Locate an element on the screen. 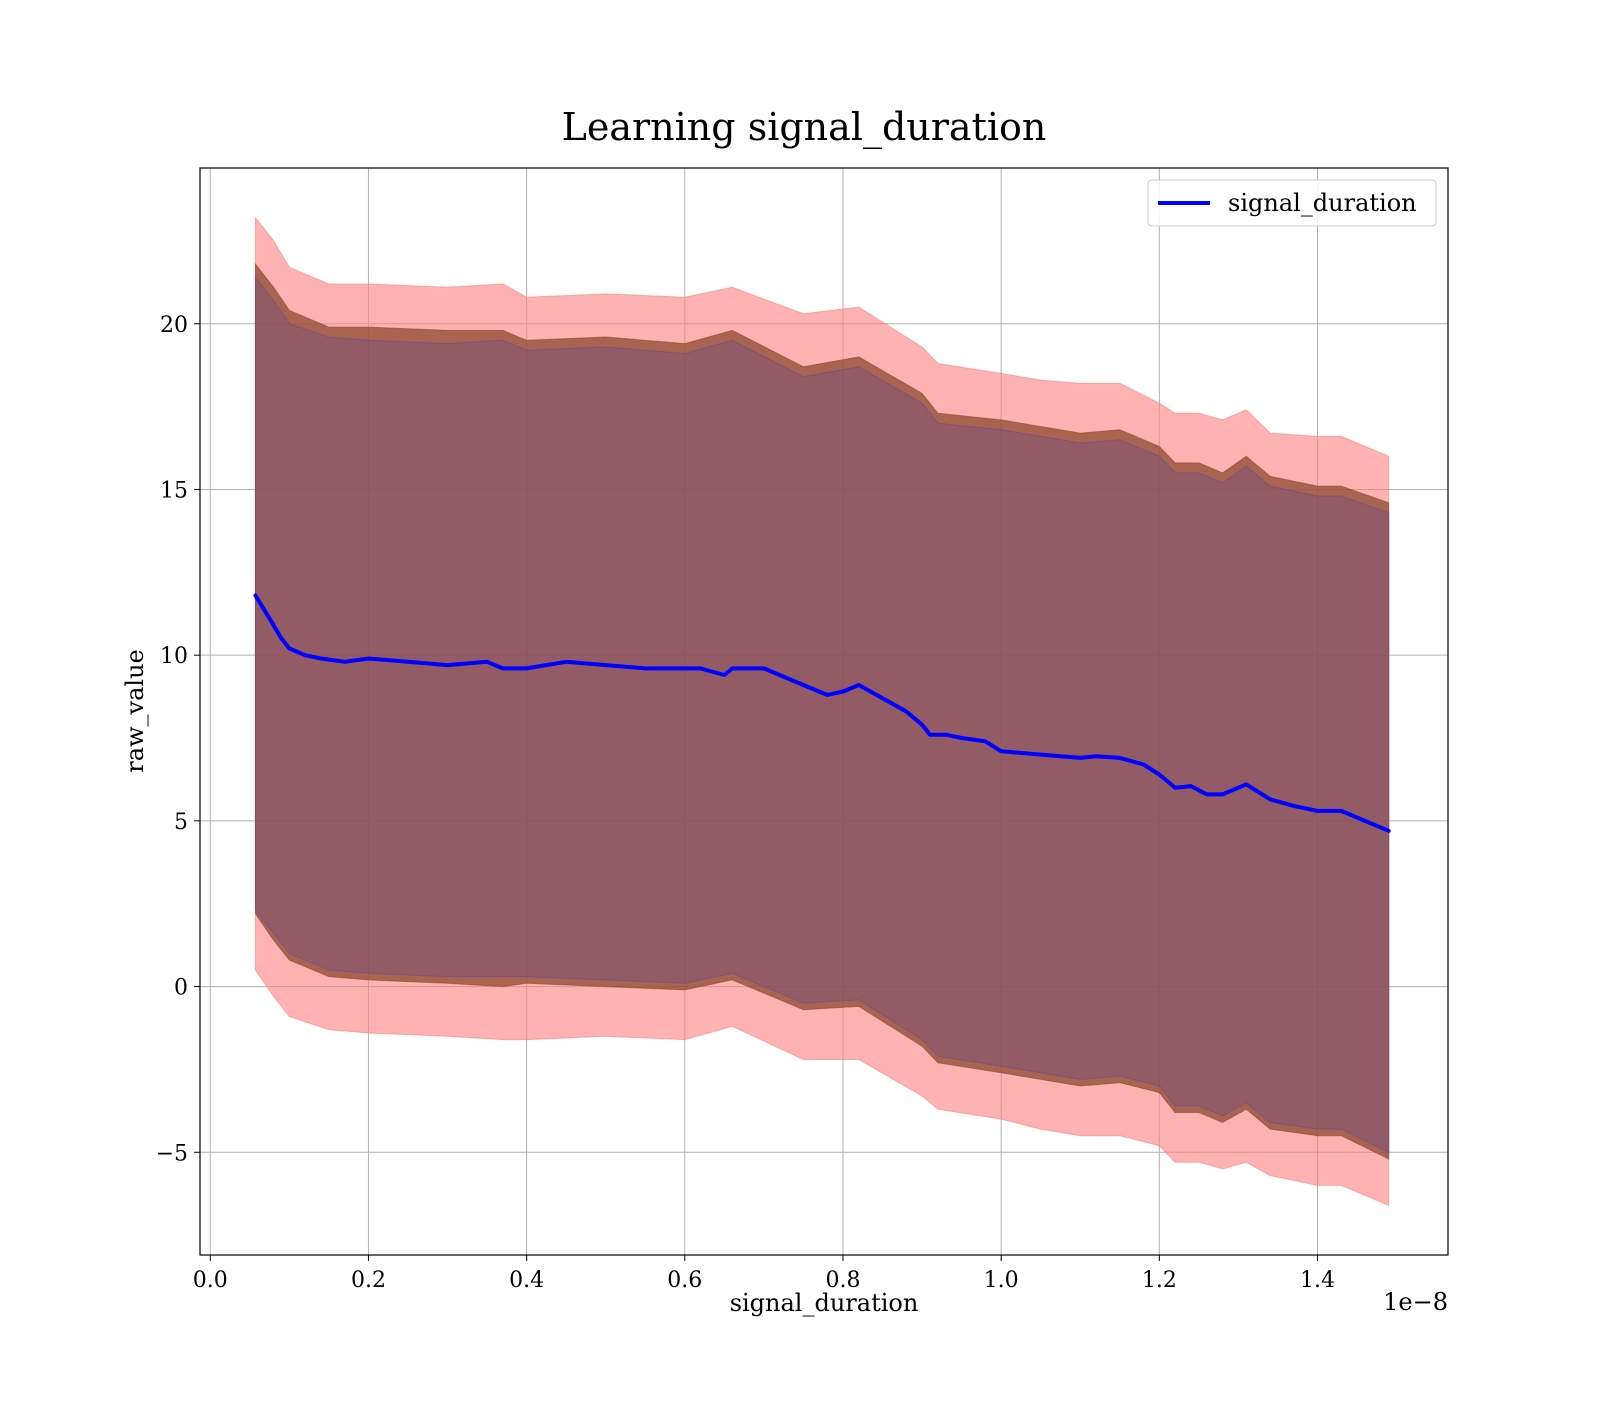  y-axis-ticks: −5 0 5 10 15 20 is located at coordinates (178, 739).